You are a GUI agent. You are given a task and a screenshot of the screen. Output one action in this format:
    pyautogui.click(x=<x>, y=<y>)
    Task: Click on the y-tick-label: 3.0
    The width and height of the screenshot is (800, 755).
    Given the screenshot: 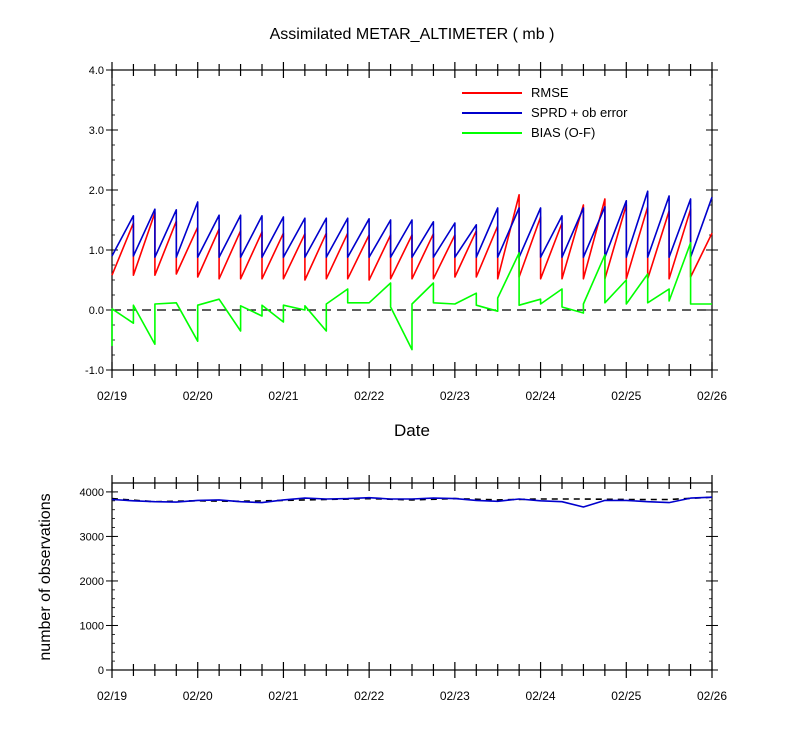 What is the action you would take?
    pyautogui.click(x=96, y=131)
    